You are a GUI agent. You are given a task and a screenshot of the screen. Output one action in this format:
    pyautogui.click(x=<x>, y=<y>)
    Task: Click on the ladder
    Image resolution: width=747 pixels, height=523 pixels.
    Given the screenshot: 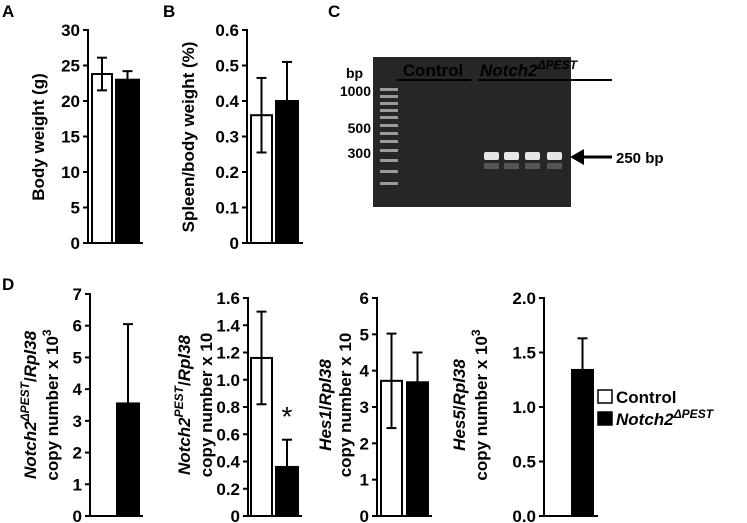 What is the action you would take?
    pyautogui.click(x=389, y=136)
    